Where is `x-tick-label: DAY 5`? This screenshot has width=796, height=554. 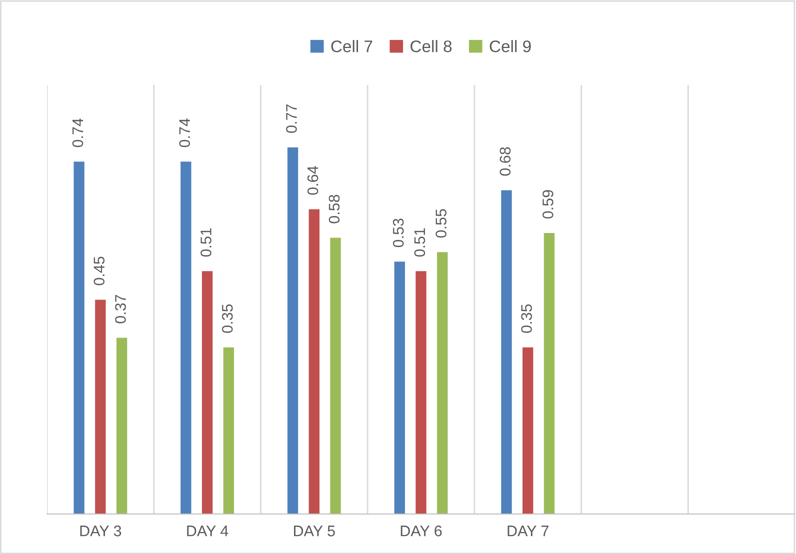
x-tick-label: DAY 5 is located at coordinates (314, 531).